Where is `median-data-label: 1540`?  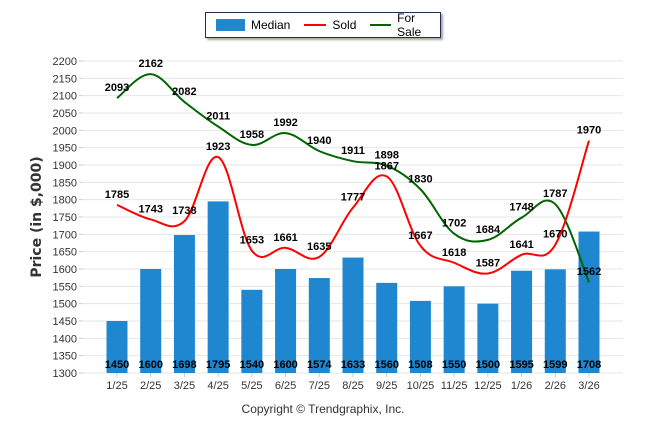
median-data-label: 1540 is located at coordinates (252, 365).